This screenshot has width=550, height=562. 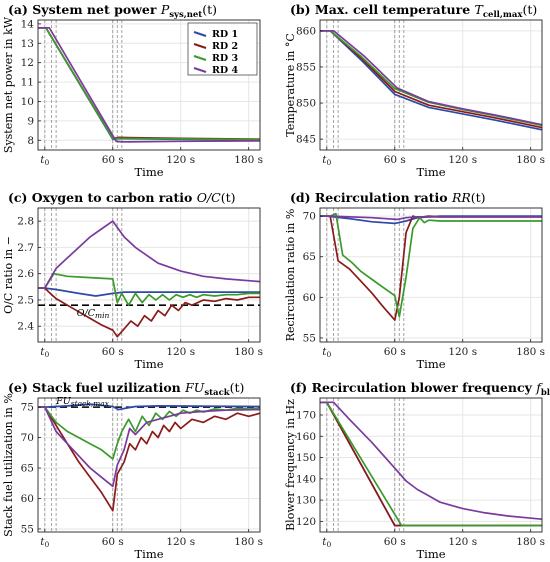 What do you see at coordinates (225, 34) in the screenshot?
I see `legend-entry: RD 1` at bounding box center [225, 34].